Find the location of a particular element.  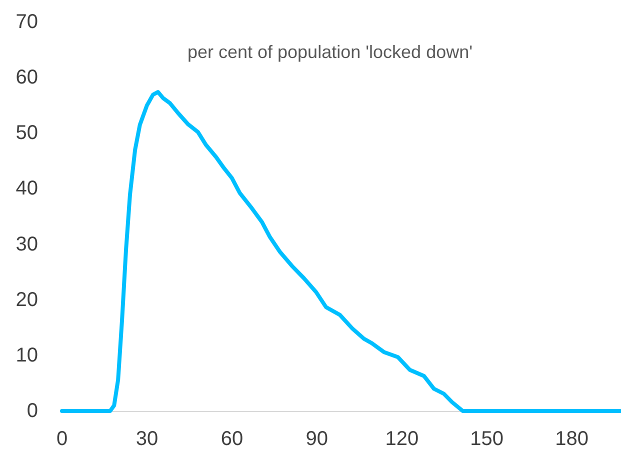

y-tick-label: 0 is located at coordinates (32, 411).